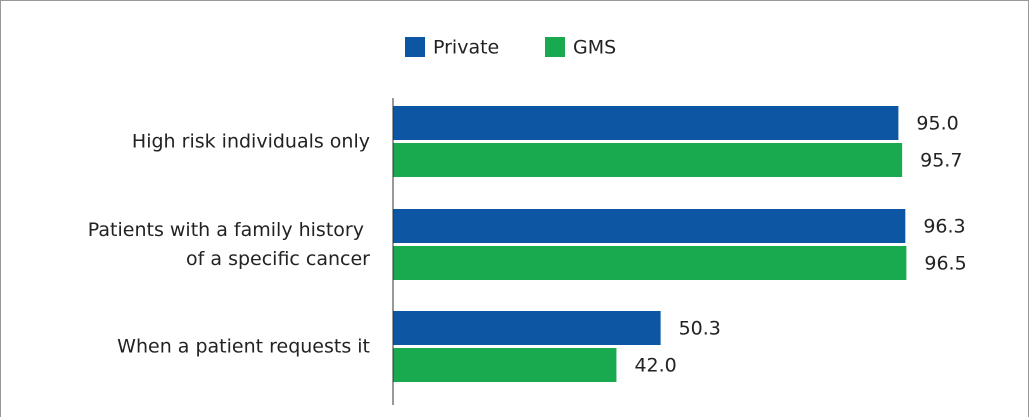  I want to click on legend-label: GMS, so click(594, 48).